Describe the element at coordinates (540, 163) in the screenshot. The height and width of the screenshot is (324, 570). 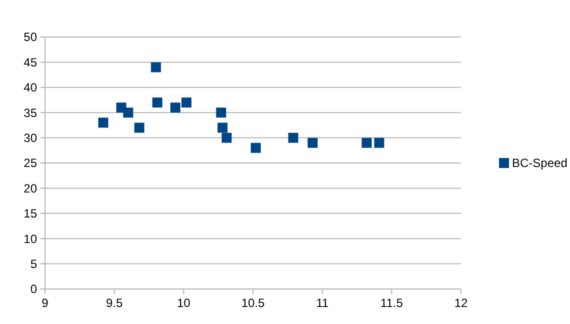
I see `legend-label: BC-Speed` at that location.